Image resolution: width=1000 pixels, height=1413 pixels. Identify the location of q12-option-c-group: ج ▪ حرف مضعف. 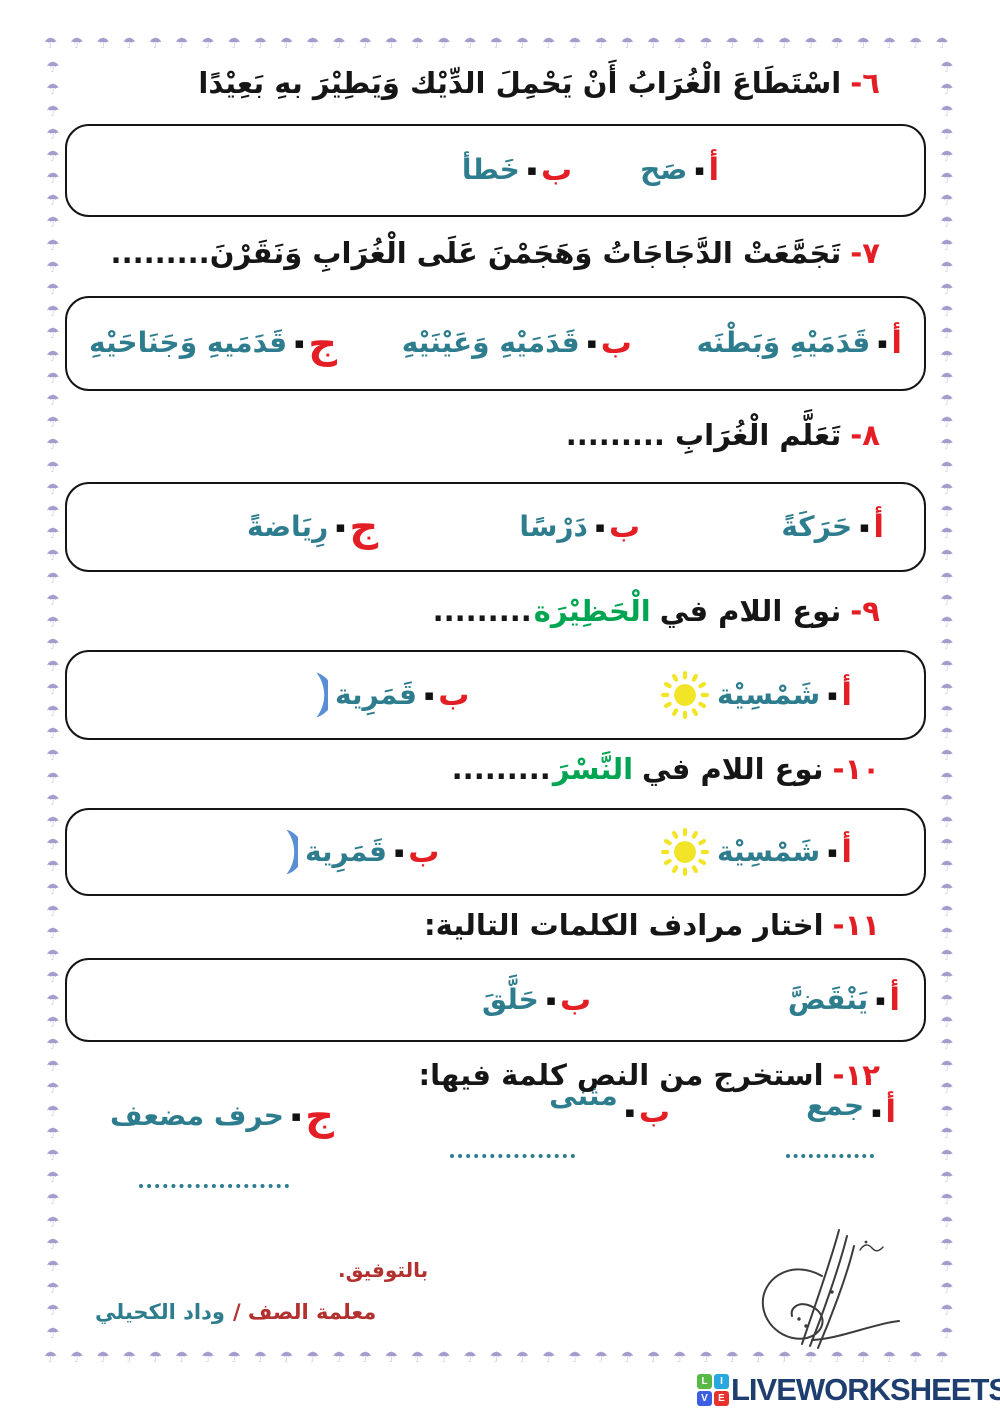
(222, 1142).